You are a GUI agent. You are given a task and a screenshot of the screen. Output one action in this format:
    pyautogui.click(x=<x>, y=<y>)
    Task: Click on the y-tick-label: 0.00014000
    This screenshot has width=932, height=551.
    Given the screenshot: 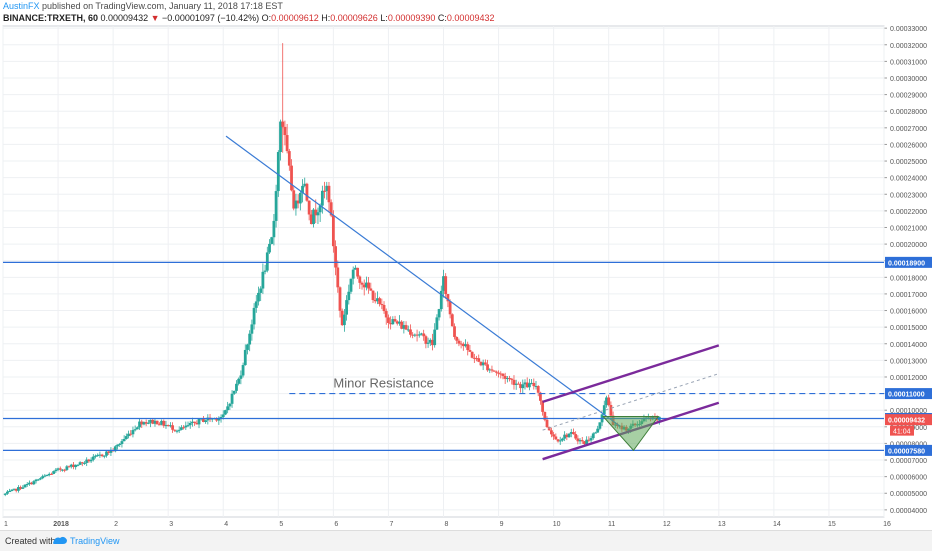 What is the action you would take?
    pyautogui.click(x=908, y=345)
    